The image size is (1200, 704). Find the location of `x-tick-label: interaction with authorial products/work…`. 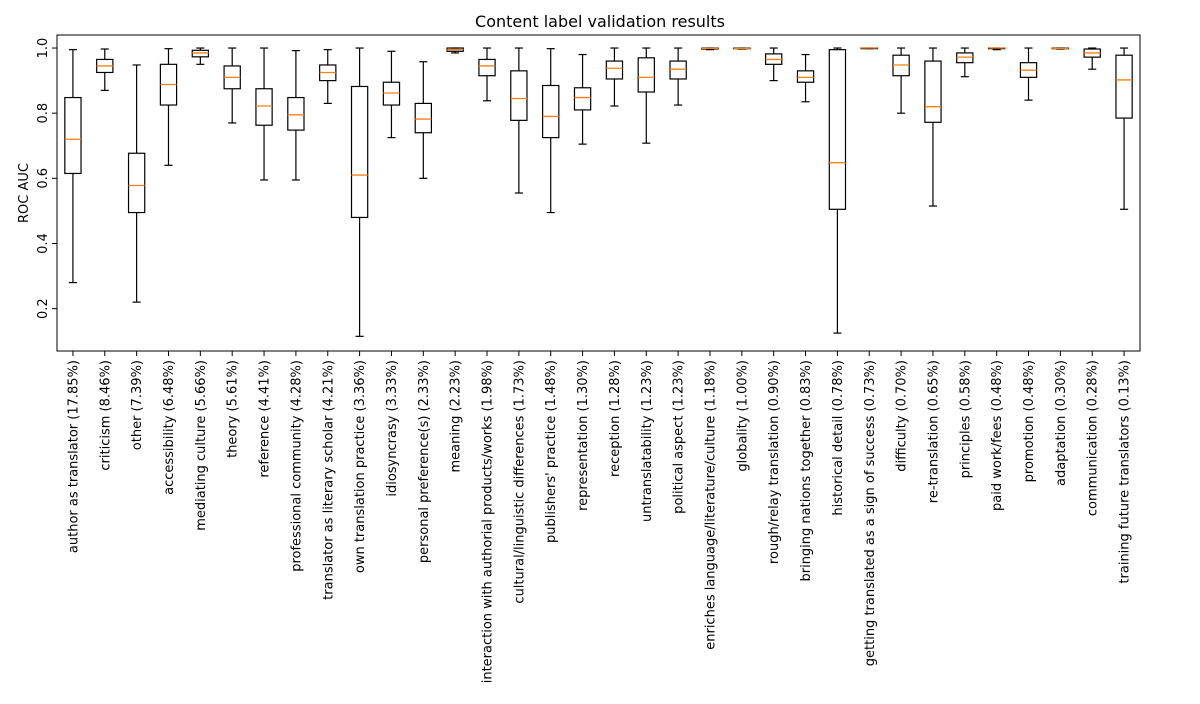

x-tick-label: interaction with authorial products/work… is located at coordinates (488, 521).